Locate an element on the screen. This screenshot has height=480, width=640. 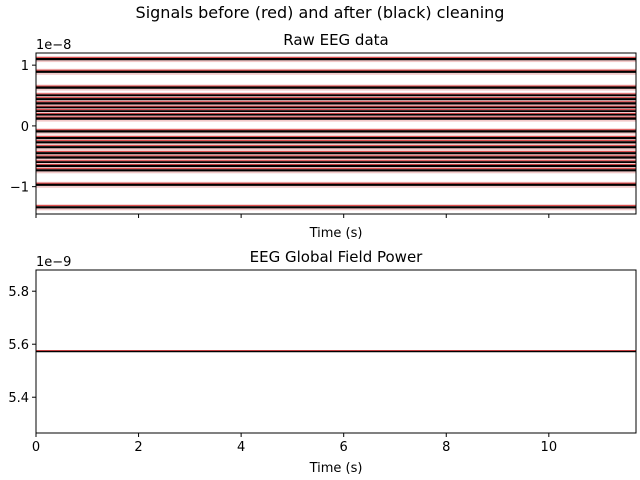
gfp-x-tick-label-4: 8 is located at coordinates (446, 447).